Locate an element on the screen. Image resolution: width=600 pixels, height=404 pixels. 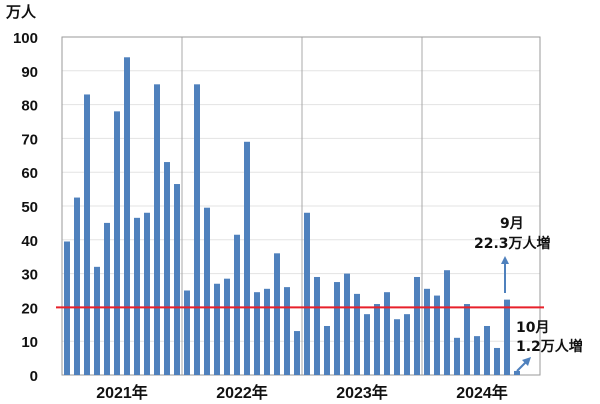
y-tick-label: 30 is located at coordinates (29, 275).